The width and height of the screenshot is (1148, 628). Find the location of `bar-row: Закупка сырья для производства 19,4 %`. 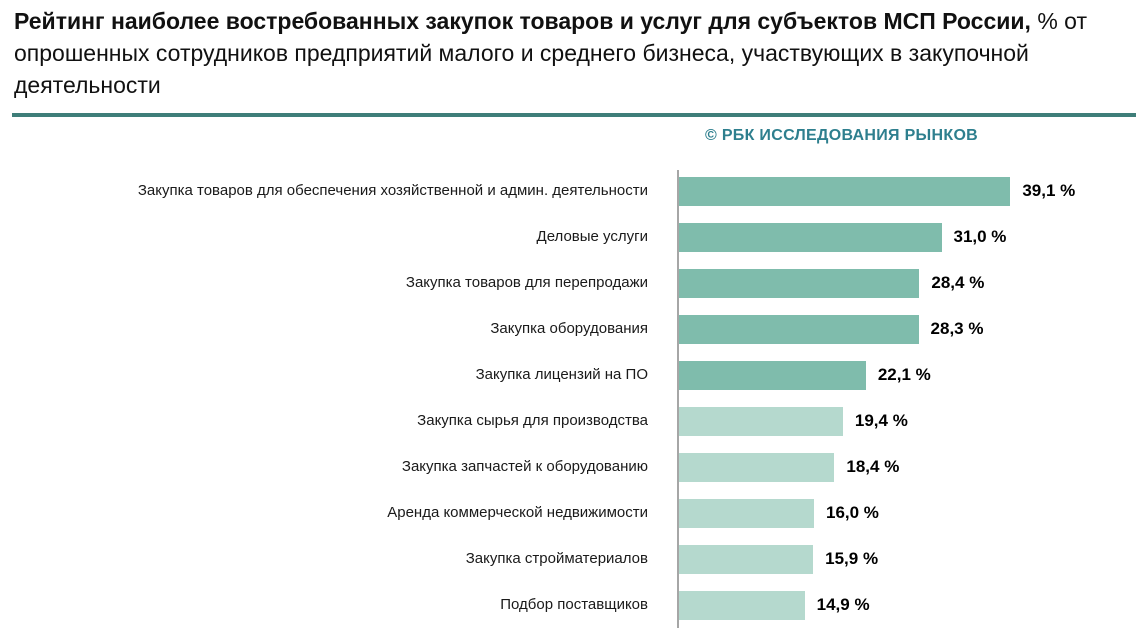

bar-row: Закупка сырья для производства 19,4 % is located at coordinates (574, 421).